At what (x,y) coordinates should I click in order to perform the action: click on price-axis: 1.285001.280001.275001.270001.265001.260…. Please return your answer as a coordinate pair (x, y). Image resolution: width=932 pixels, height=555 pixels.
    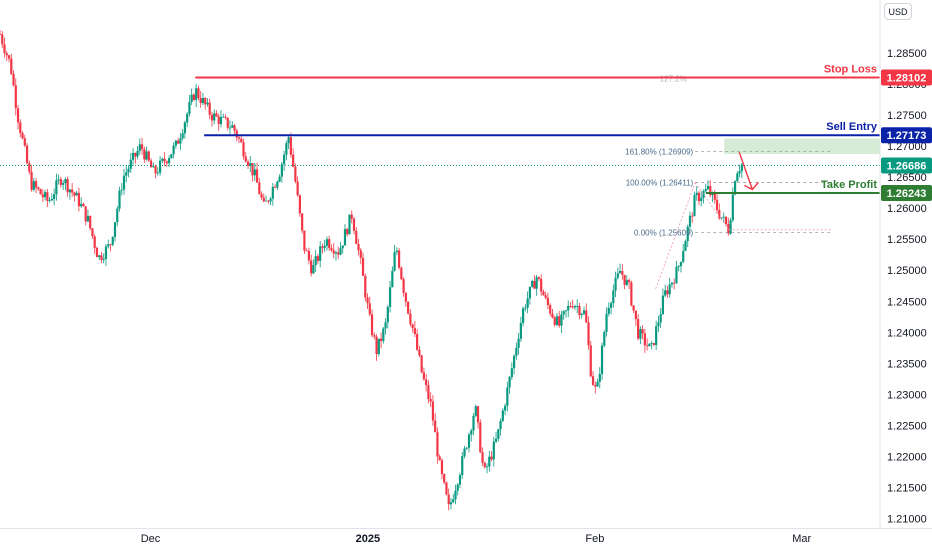
    Looking at the image, I should click on (905, 264).